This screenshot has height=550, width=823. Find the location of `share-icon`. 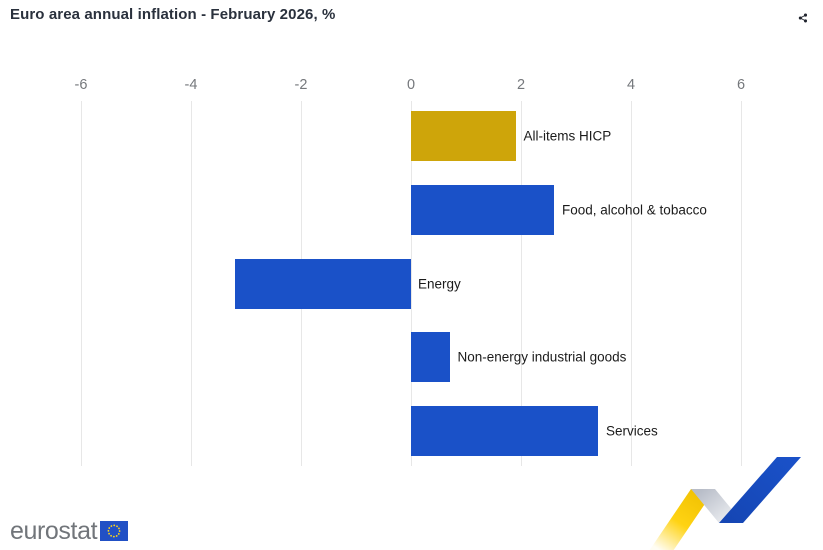

share-icon is located at coordinates (803, 18).